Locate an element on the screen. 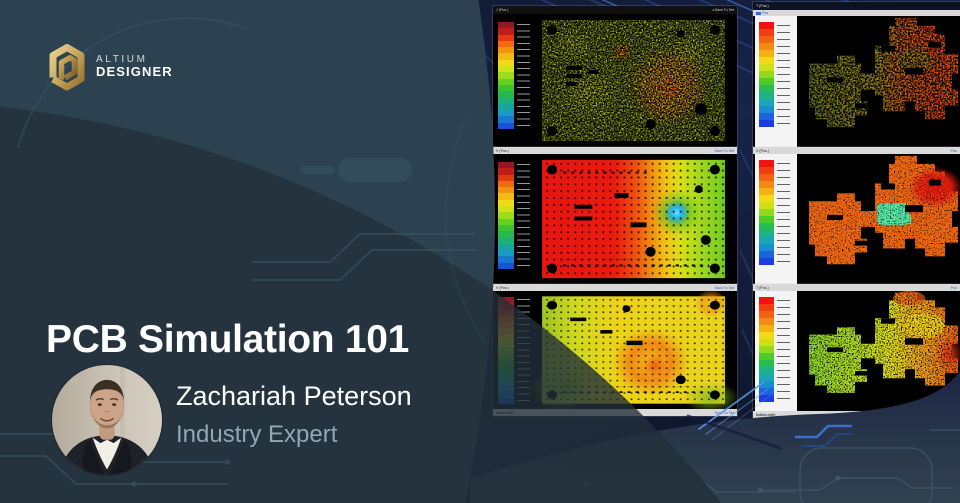  bottom-circuit-traces is located at coordinates (730, 466).